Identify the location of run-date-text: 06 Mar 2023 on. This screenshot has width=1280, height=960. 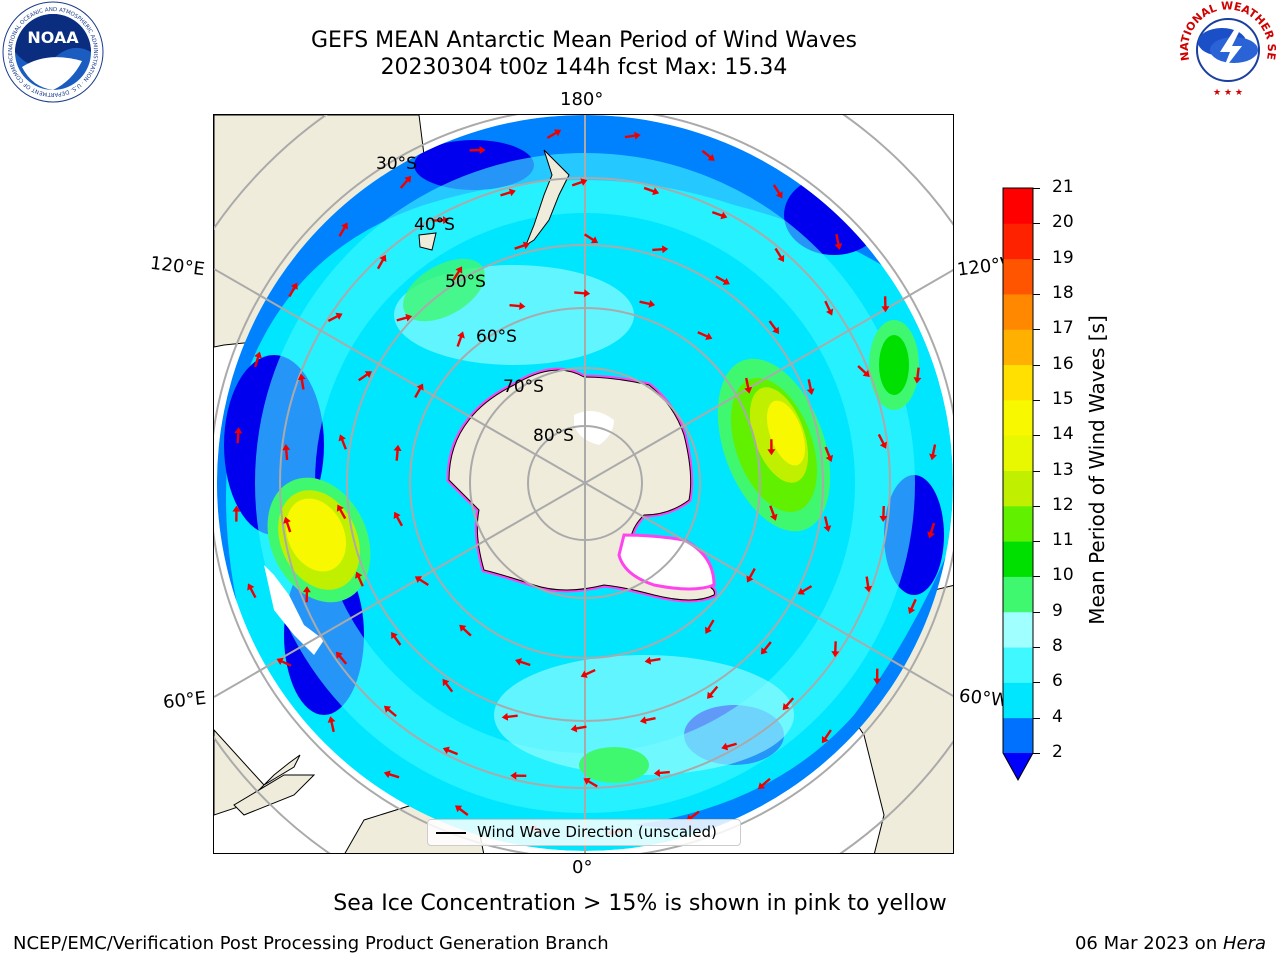
(1148, 943).